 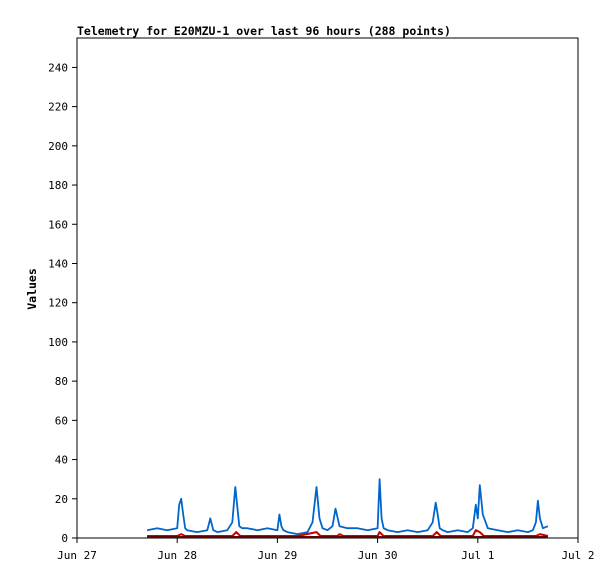 I want to click on x-tick-label: Jun 30, so click(x=378, y=555).